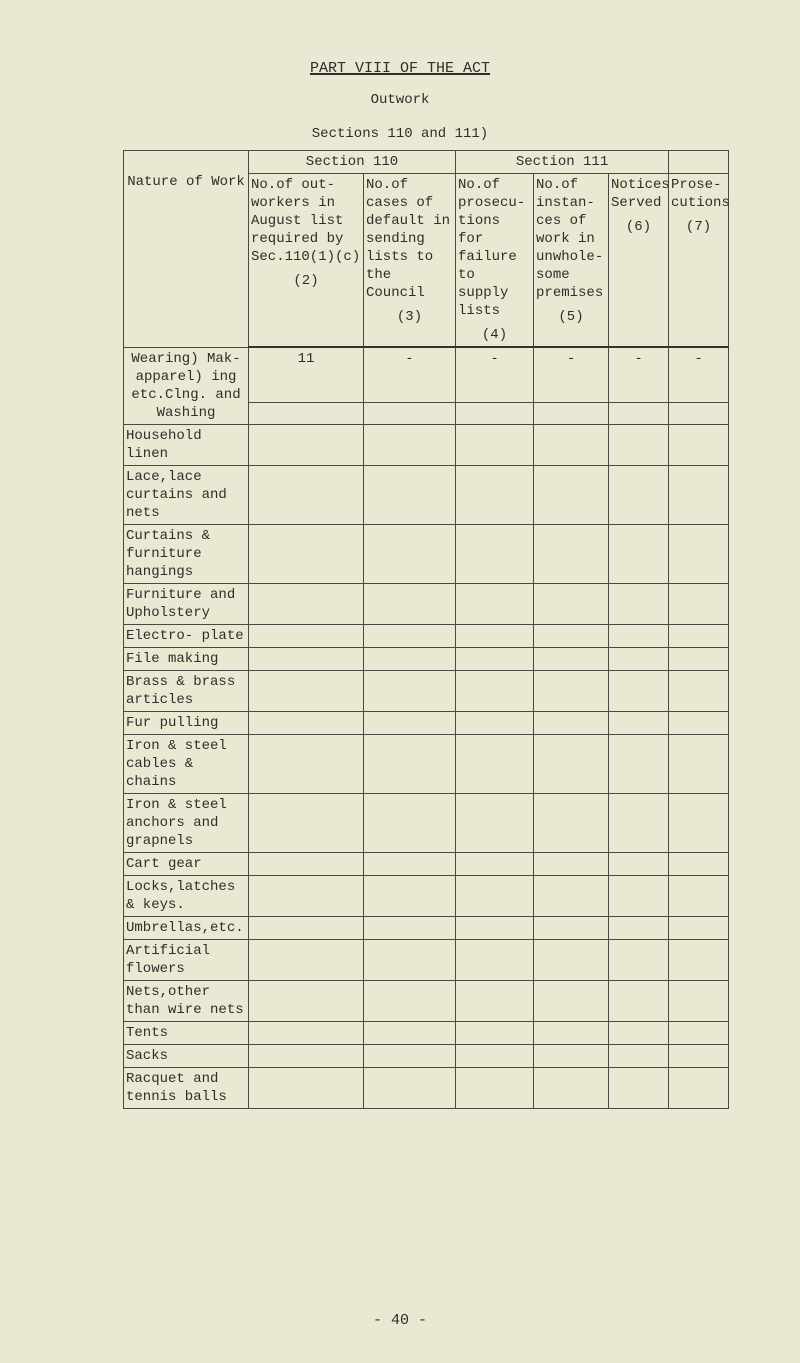 Image resolution: width=800 pixels, height=1363 pixels. Describe the element at coordinates (409, 374) in the screenshot. I see `value-cell-col-3: -` at that location.